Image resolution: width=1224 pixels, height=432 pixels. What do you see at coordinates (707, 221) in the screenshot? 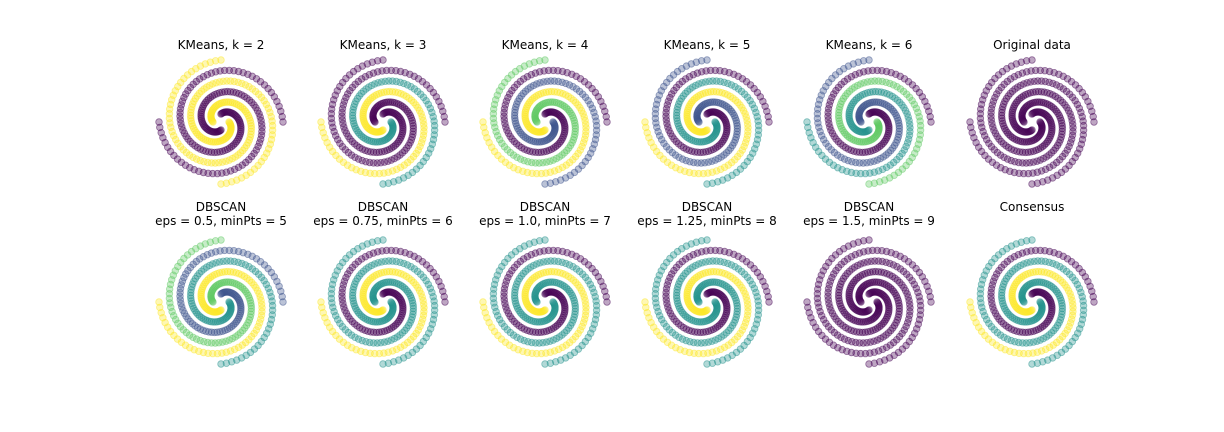
I see `panel-title-line2: eps = 1.25, minPts = 8` at bounding box center [707, 221].